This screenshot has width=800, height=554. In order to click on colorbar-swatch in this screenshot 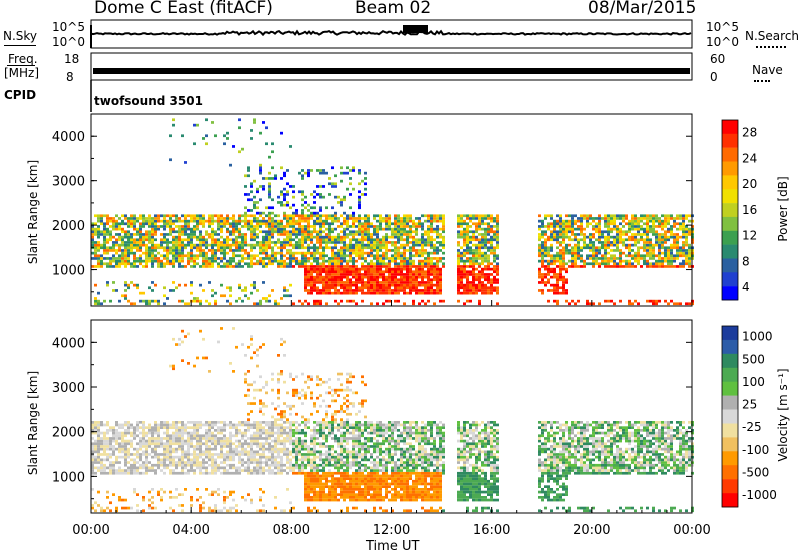, I will do `click(730, 182)`.